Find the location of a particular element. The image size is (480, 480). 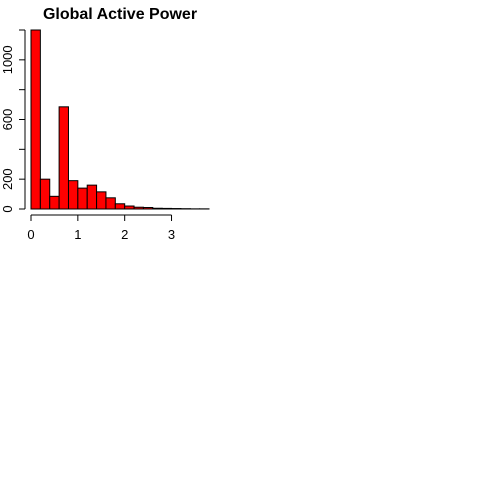

x-tick-label: 1 is located at coordinates (77, 234).